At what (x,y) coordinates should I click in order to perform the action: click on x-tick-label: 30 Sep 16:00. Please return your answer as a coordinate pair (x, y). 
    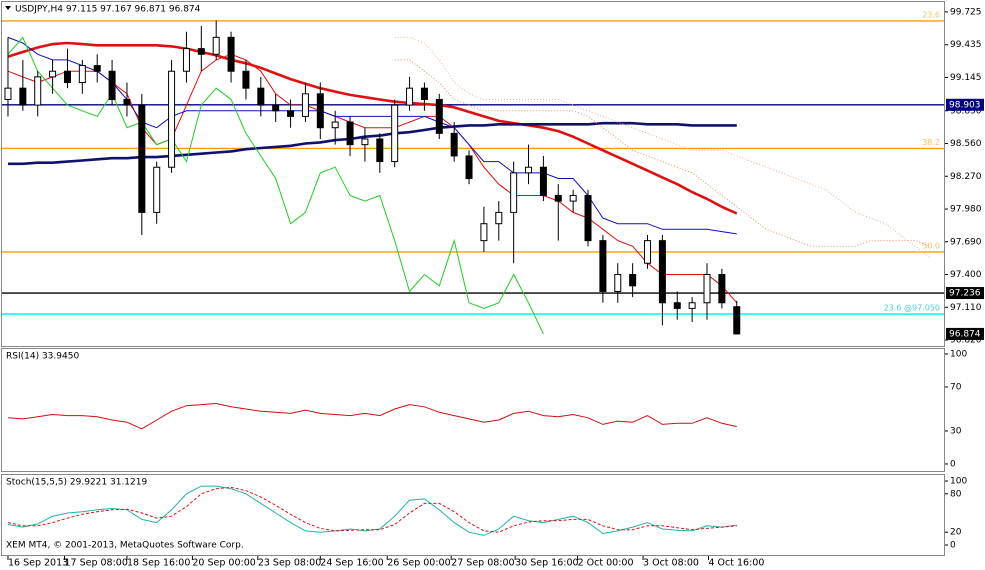
    Looking at the image, I should click on (546, 563).